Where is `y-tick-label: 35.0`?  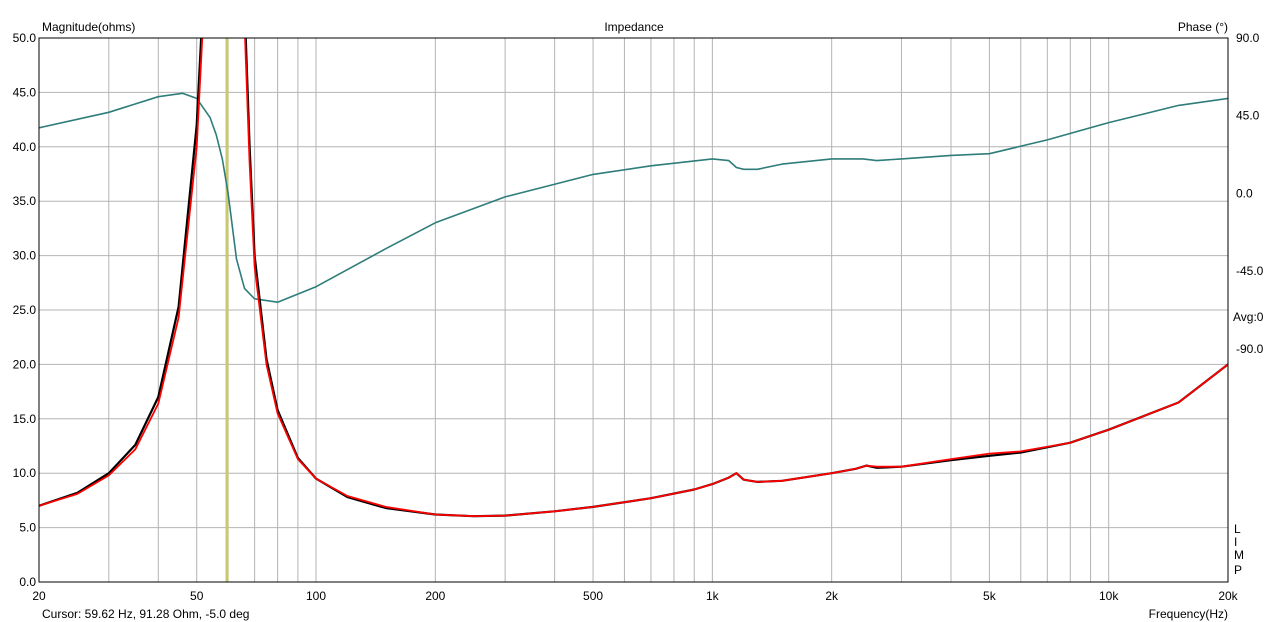 y-tick-label: 35.0 is located at coordinates (25, 201).